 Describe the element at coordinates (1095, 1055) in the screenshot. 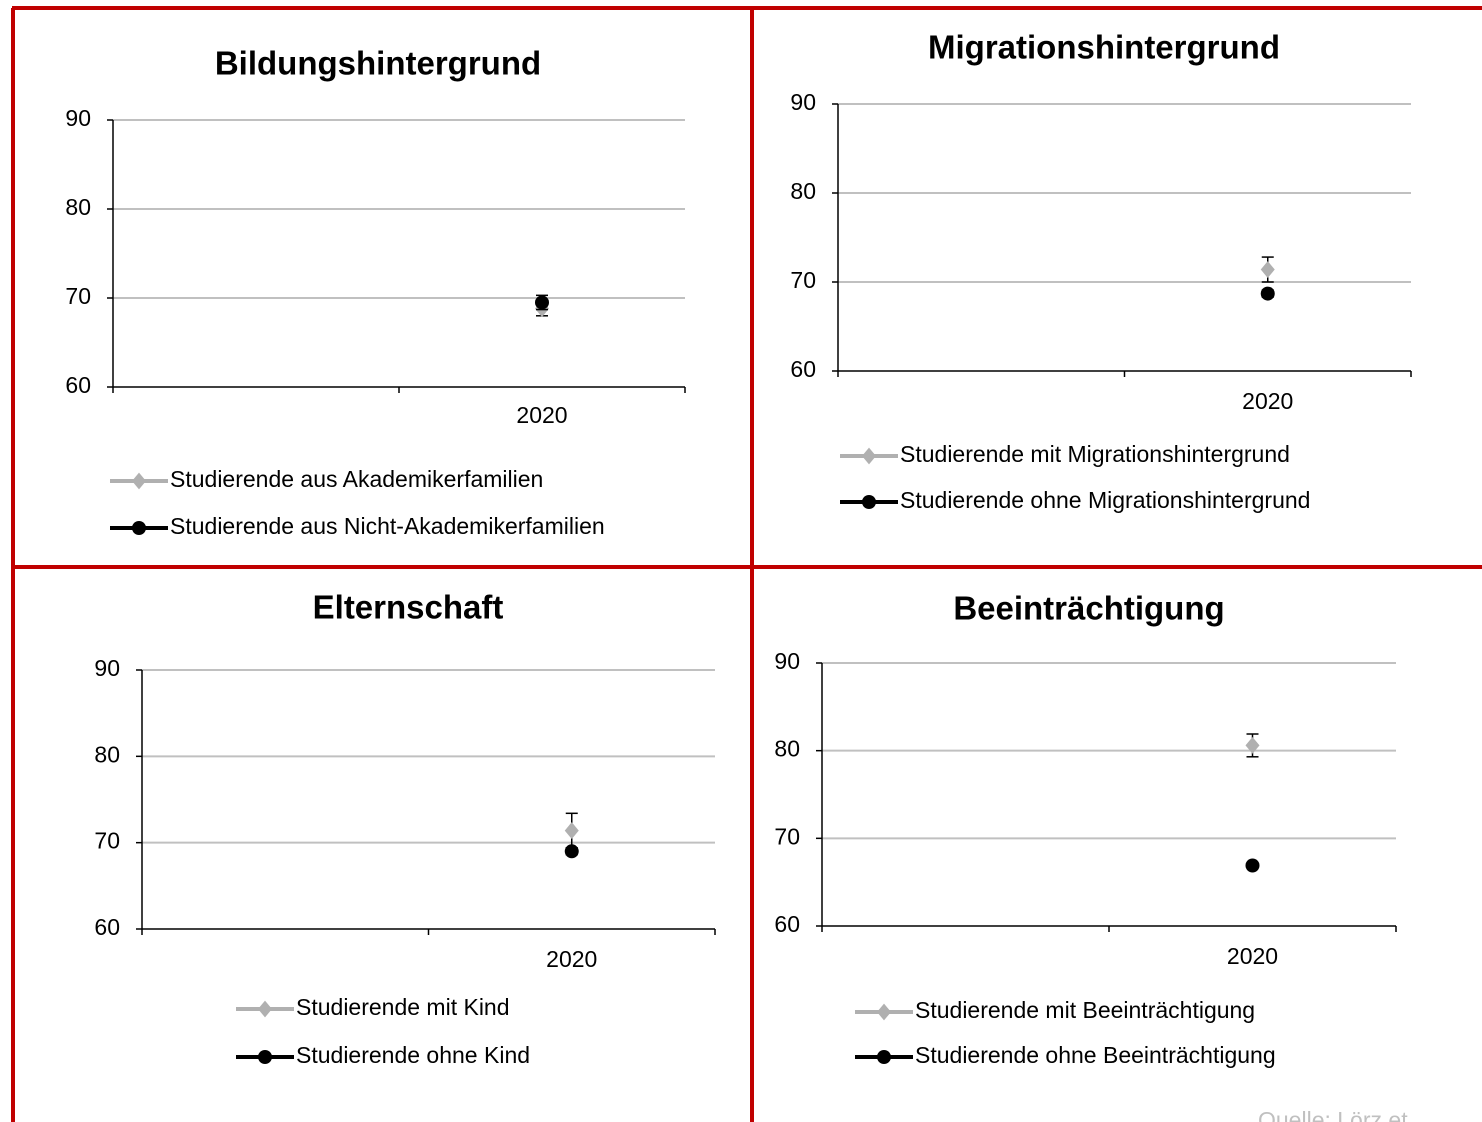

I see `legend-label: Studierende ohne Beeinträchtigung` at that location.